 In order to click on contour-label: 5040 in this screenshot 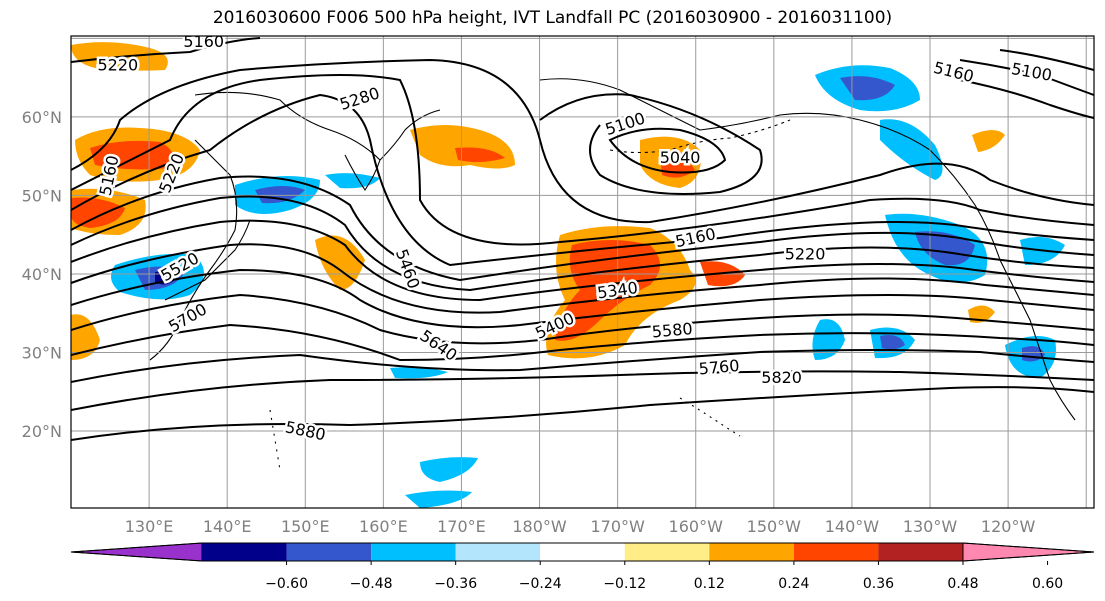, I will do `click(680, 157)`.